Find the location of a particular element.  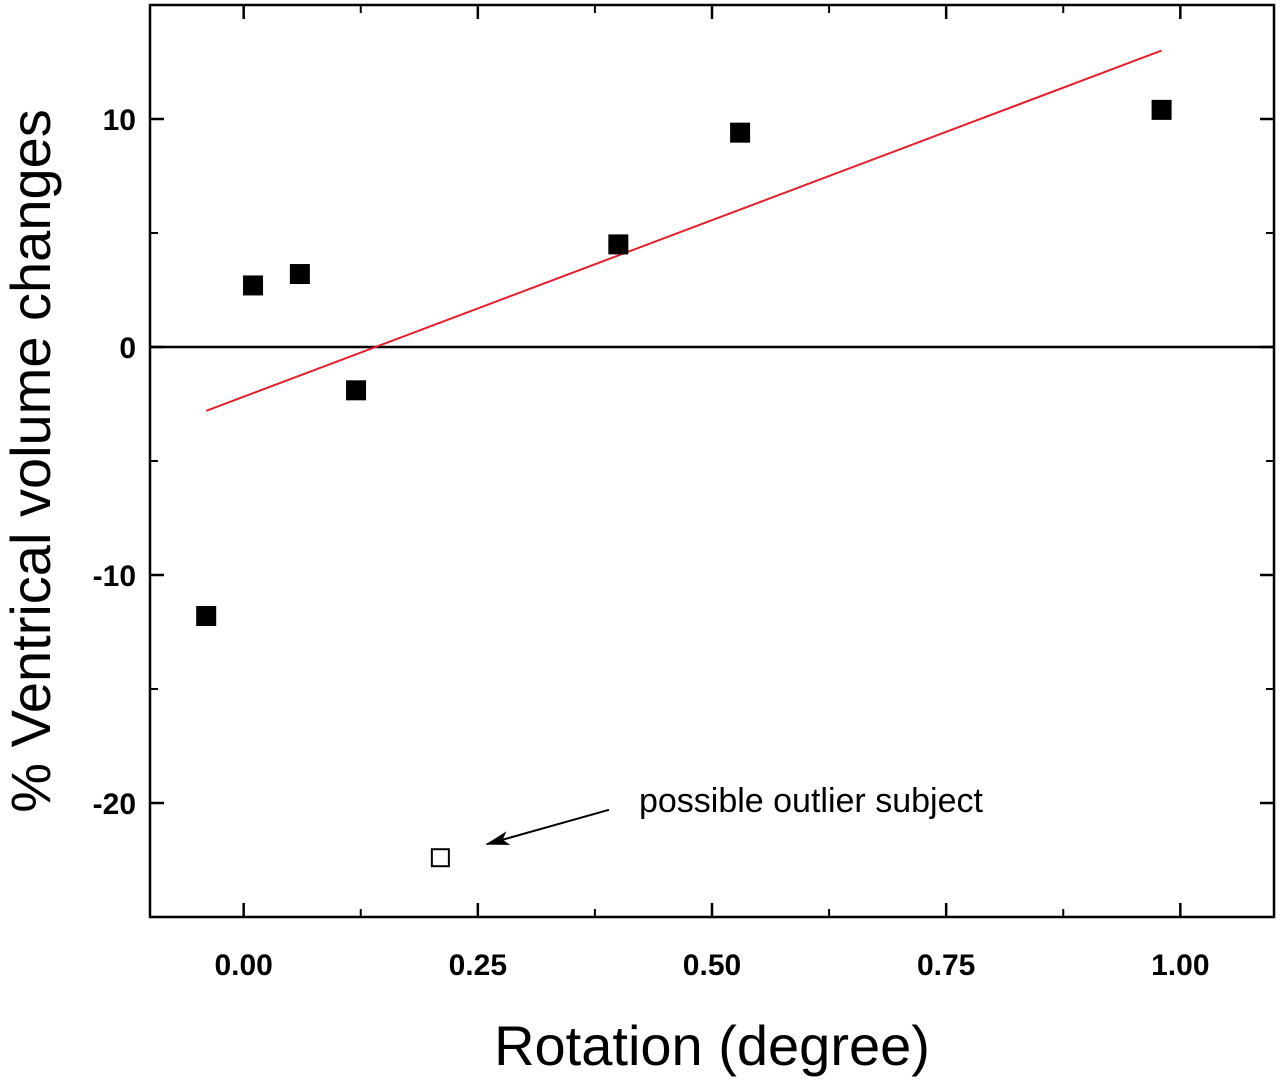

annotation-arrow is located at coordinates (547, 827).